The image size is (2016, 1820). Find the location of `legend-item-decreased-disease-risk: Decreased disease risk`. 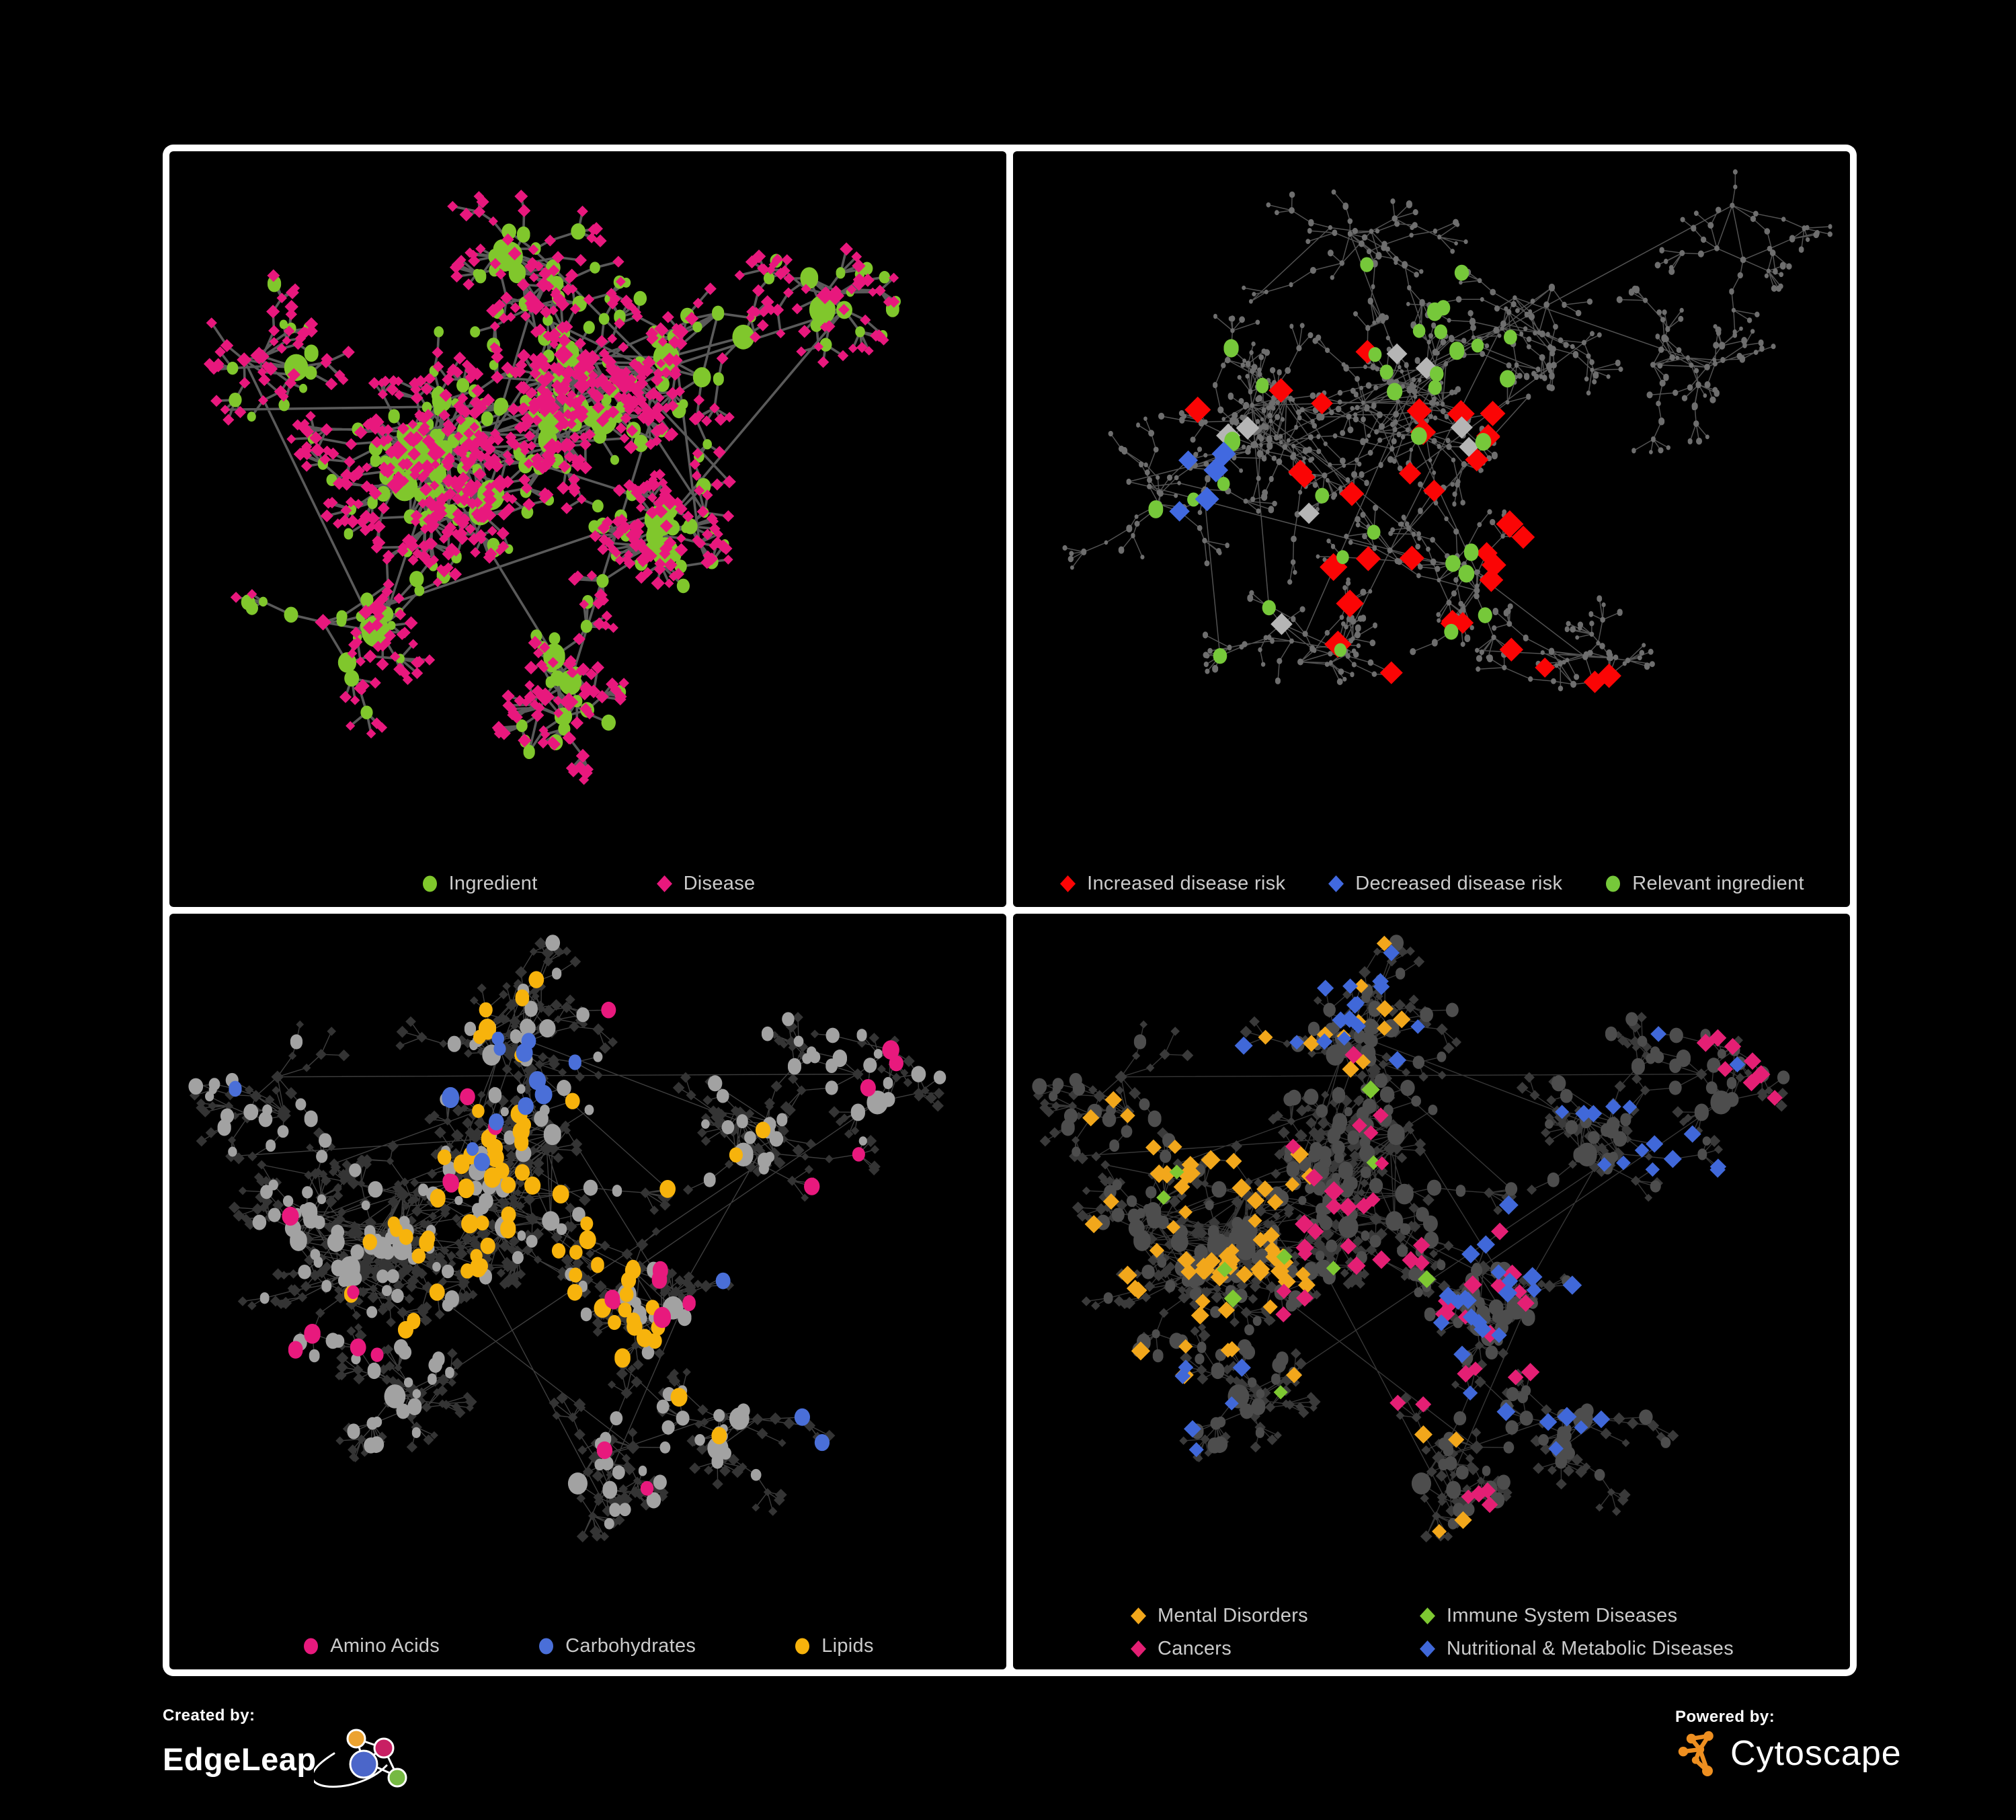

legend-item-decreased-disease-risk: Decreased disease risk is located at coordinates (1444, 884).